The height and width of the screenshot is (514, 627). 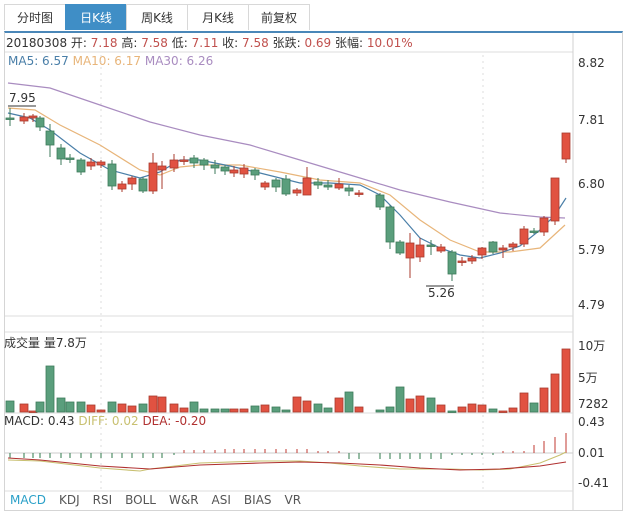 I want to click on change-label: 张跌:, so click(x=286, y=43).